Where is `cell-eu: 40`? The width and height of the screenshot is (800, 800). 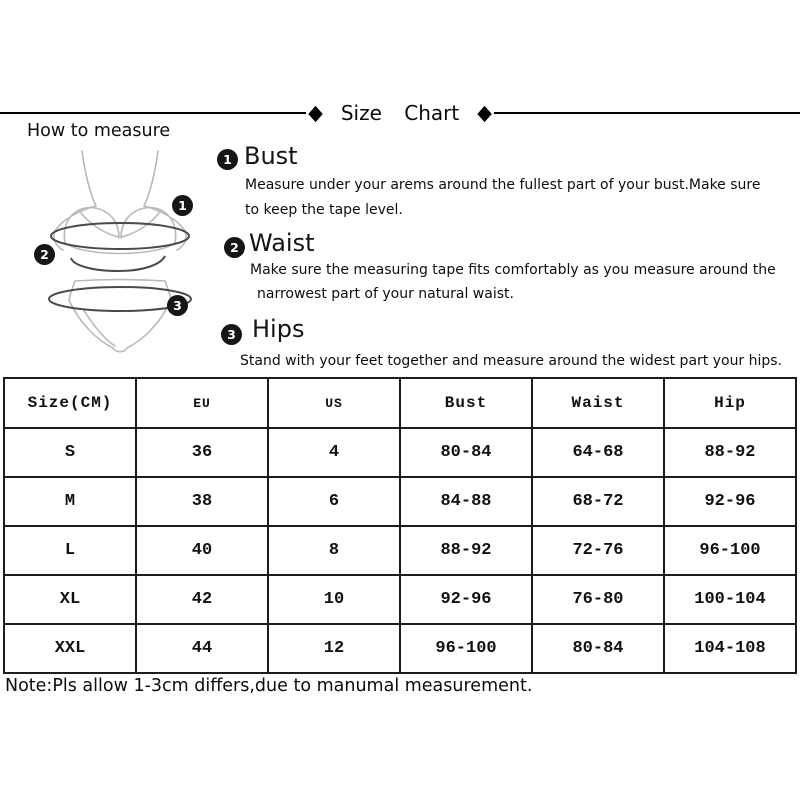 cell-eu: 40 is located at coordinates (202, 550).